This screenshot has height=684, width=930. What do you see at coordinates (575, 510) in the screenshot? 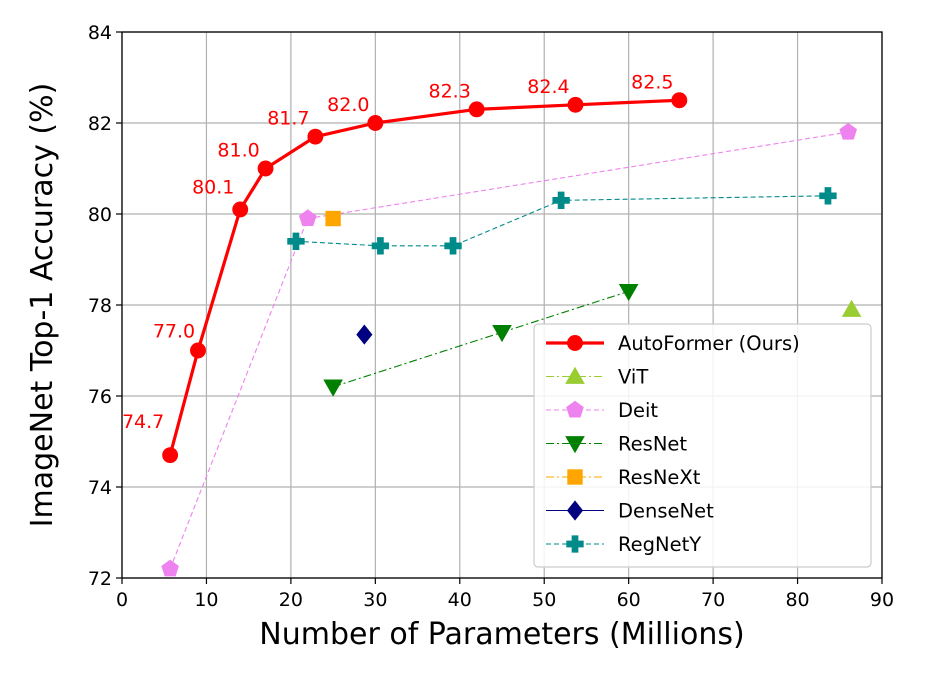
I see `legend-marker-densenet` at bounding box center [575, 510].